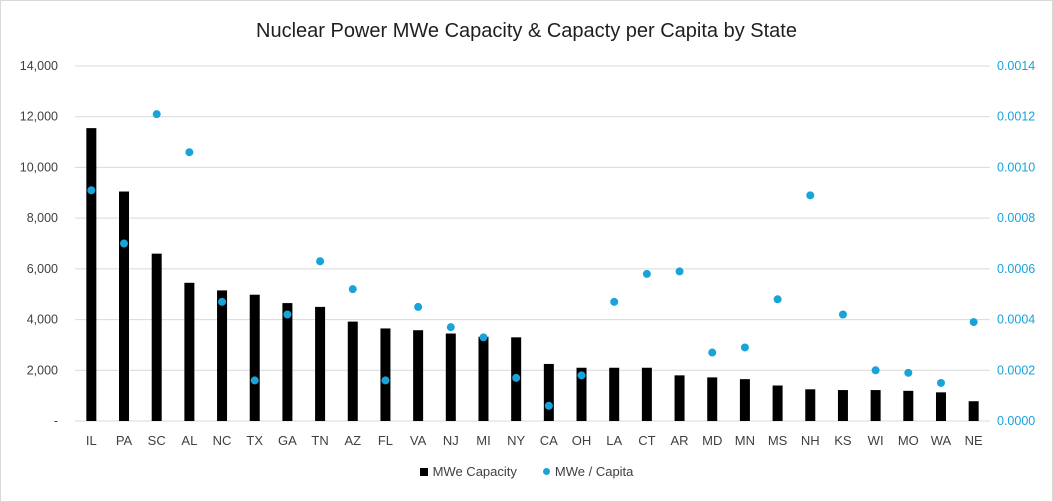 This screenshot has width=1053, height=502. I want to click on x-tick-label: TN, so click(319, 440).